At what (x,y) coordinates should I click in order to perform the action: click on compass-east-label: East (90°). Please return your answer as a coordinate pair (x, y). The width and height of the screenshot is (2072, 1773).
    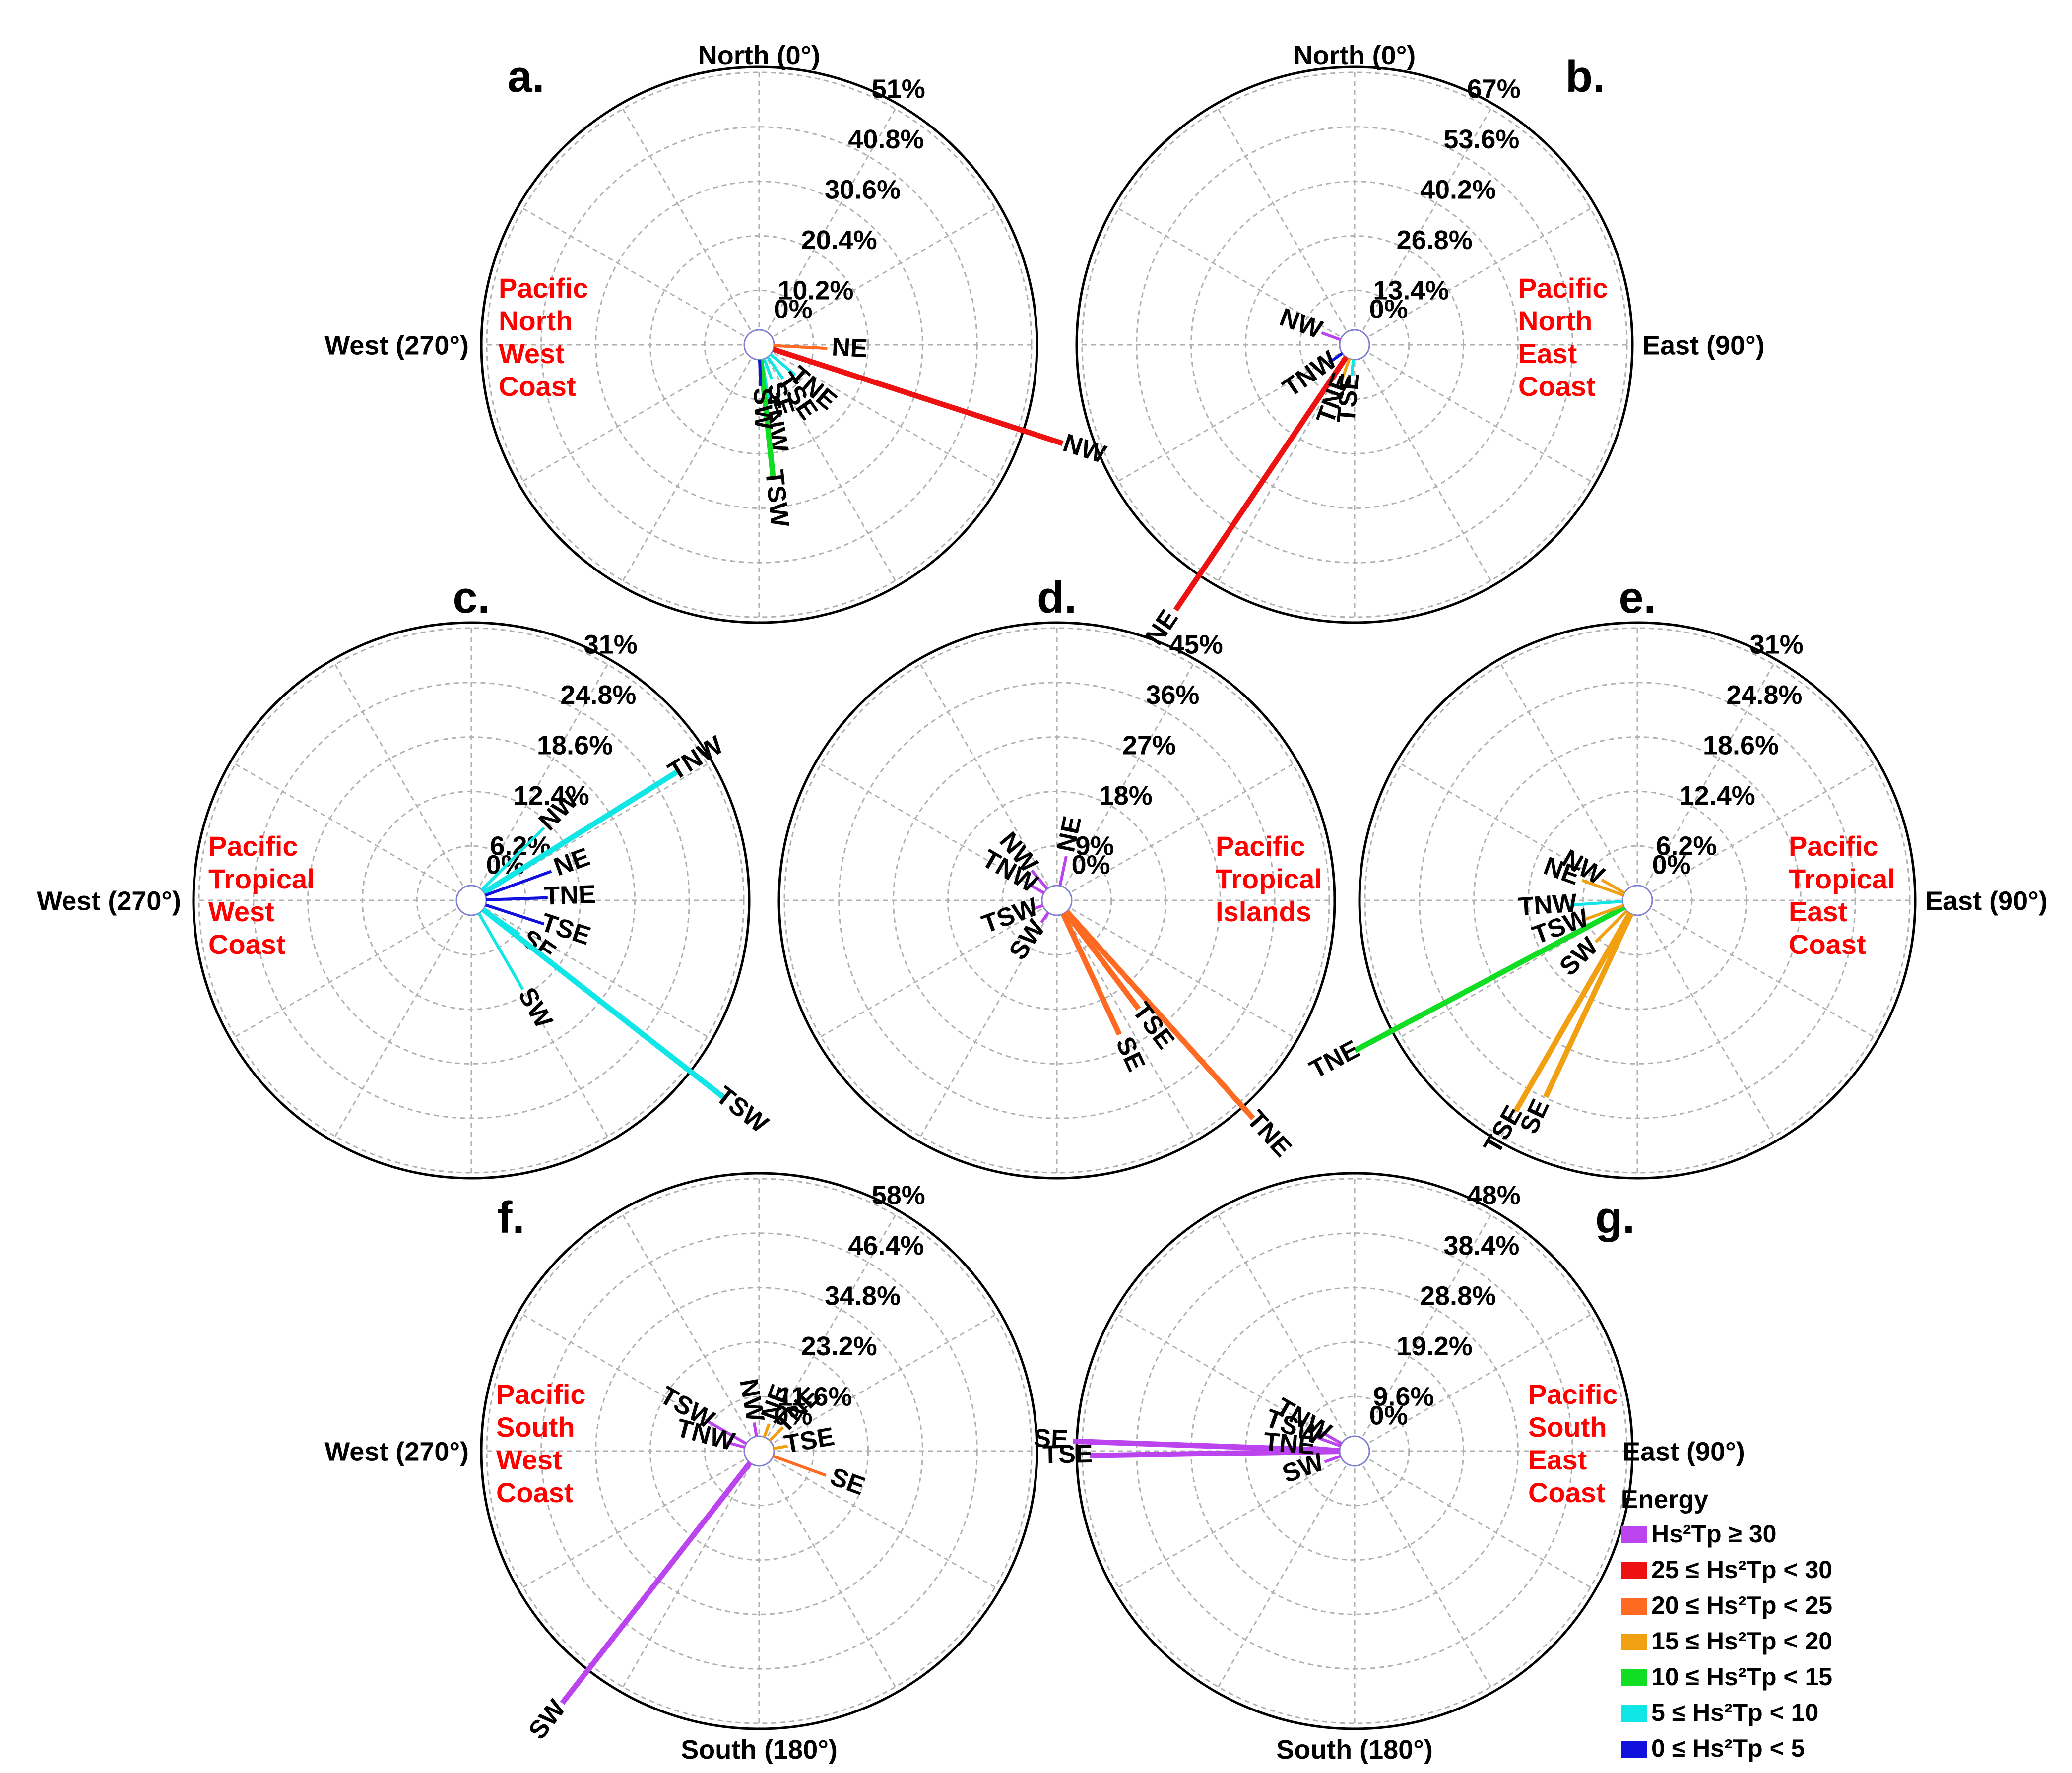
    Looking at the image, I should click on (1987, 901).